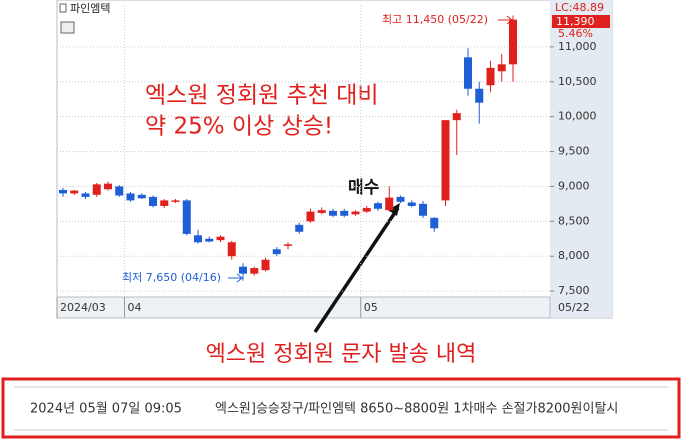 The height and width of the screenshot is (439, 682). Describe the element at coordinates (577, 81) in the screenshot. I see `y-tick-label: 10,500` at that location.